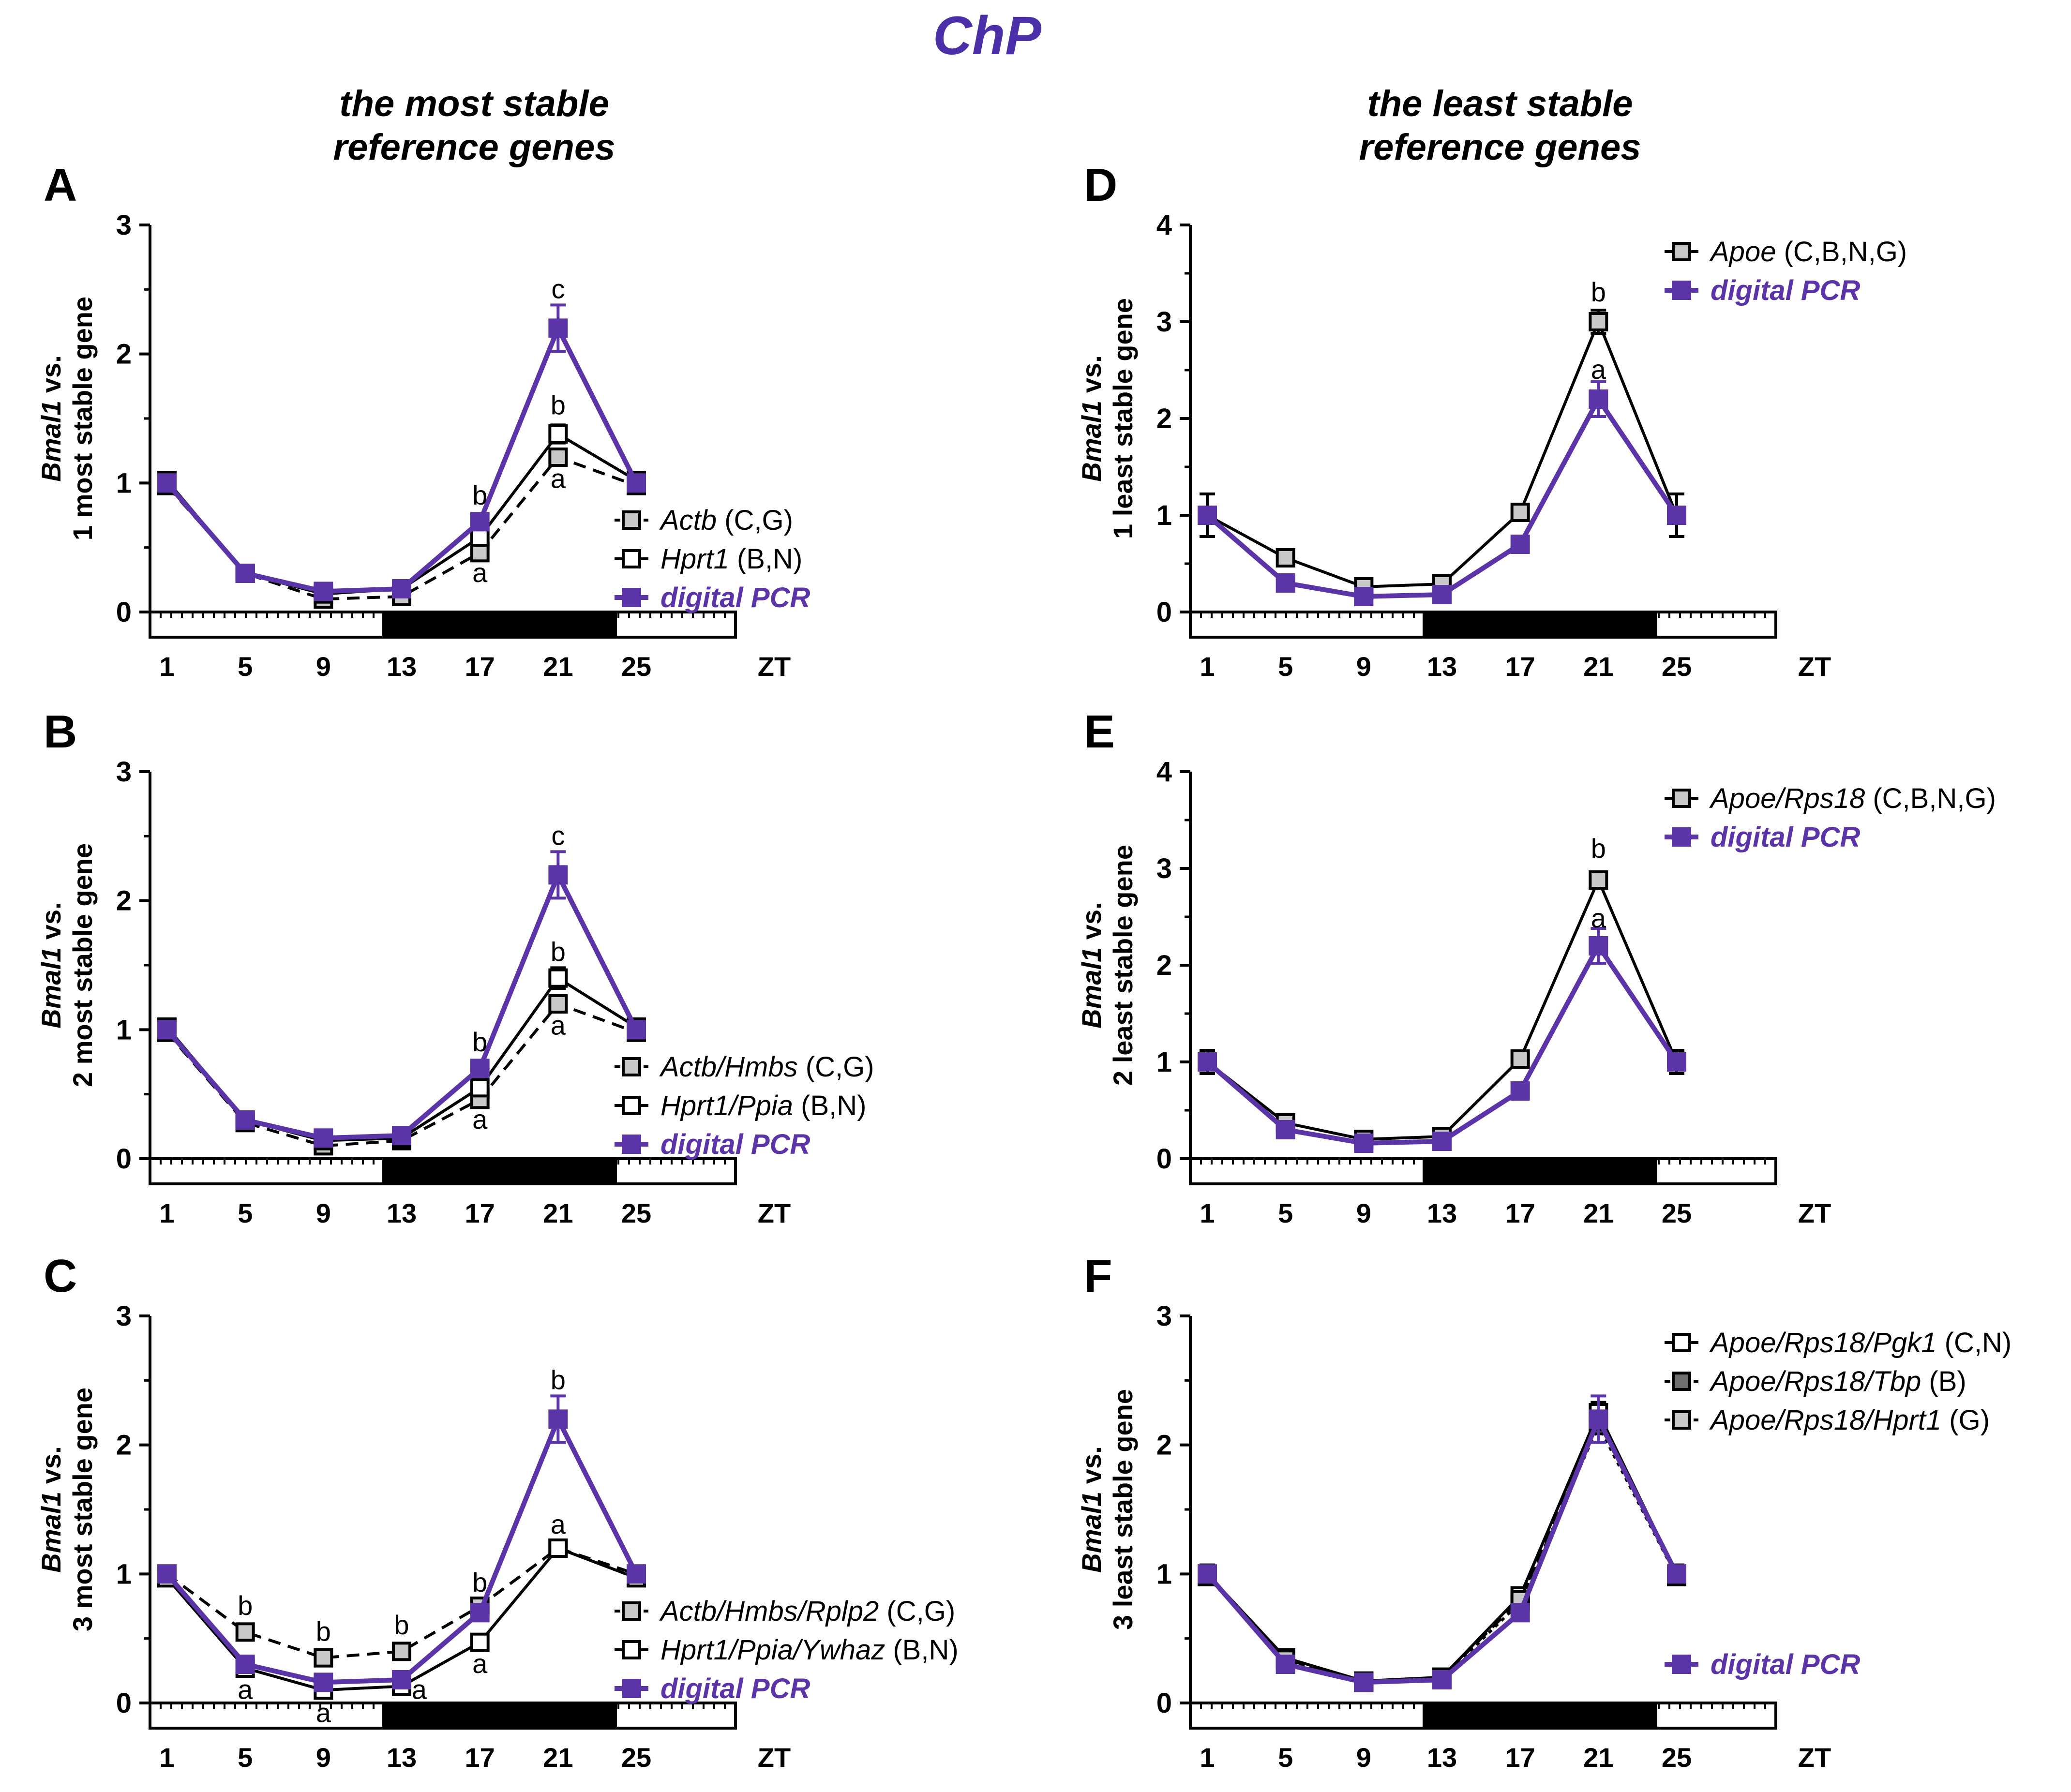  Describe the element at coordinates (1442, 1551) in the screenshot. I see `panel-F-series-2-line` at that location.